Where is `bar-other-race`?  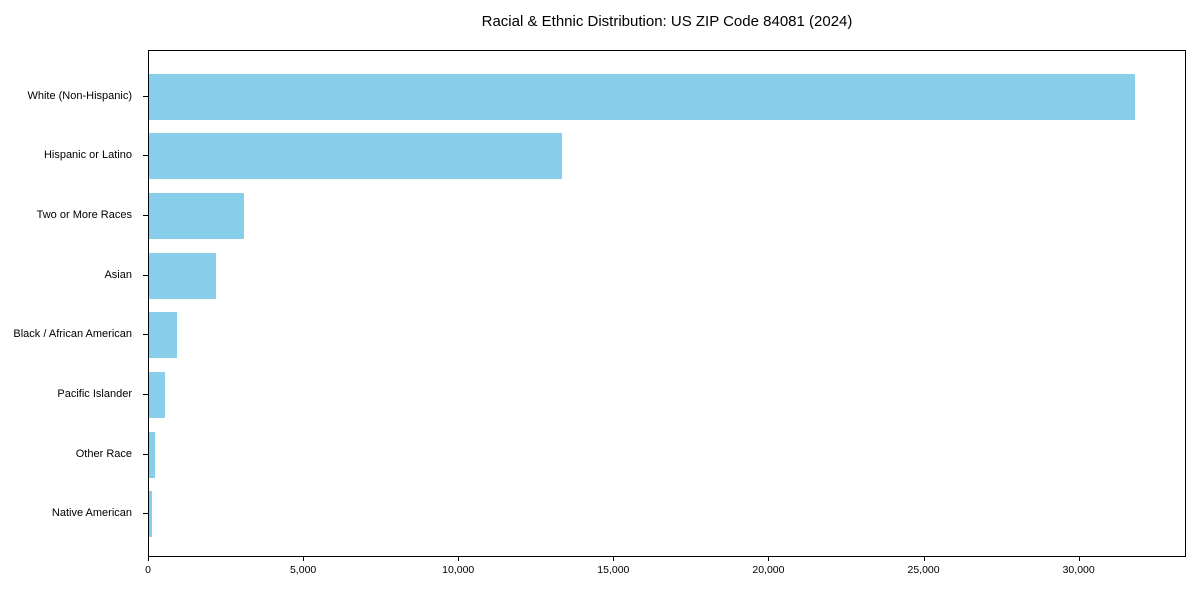 bar-other-race is located at coordinates (152, 454).